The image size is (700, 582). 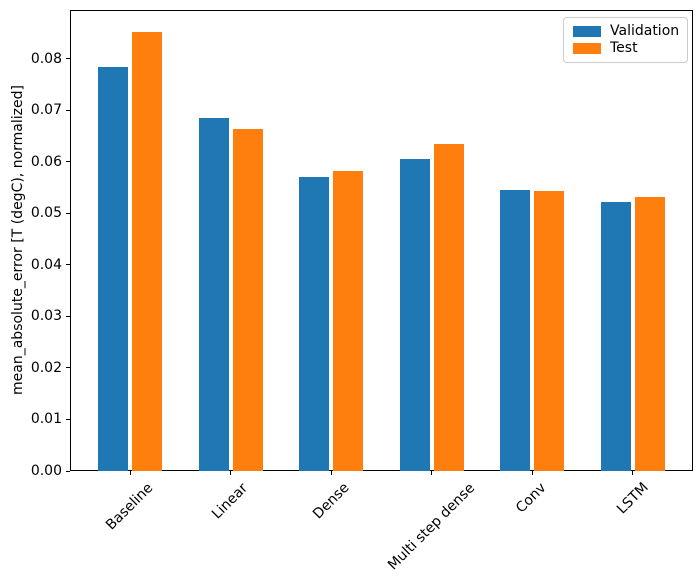 I want to click on bar-test-conv, so click(x=549, y=331).